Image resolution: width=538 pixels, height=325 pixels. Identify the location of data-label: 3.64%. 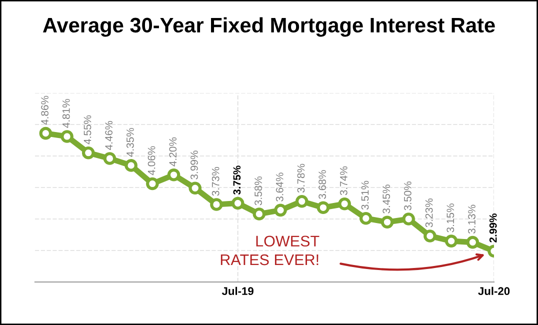
(280, 187).